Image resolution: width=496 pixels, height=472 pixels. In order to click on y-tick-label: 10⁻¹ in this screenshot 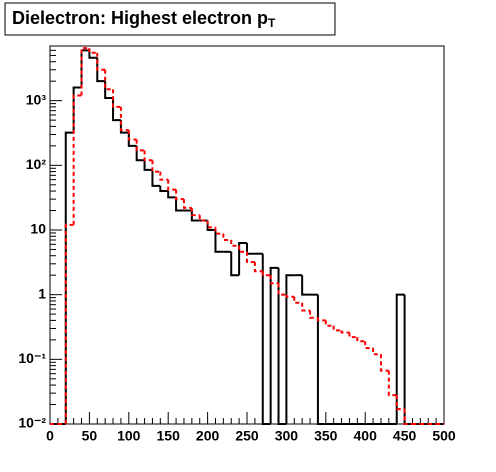, I will do `click(32, 358)`.